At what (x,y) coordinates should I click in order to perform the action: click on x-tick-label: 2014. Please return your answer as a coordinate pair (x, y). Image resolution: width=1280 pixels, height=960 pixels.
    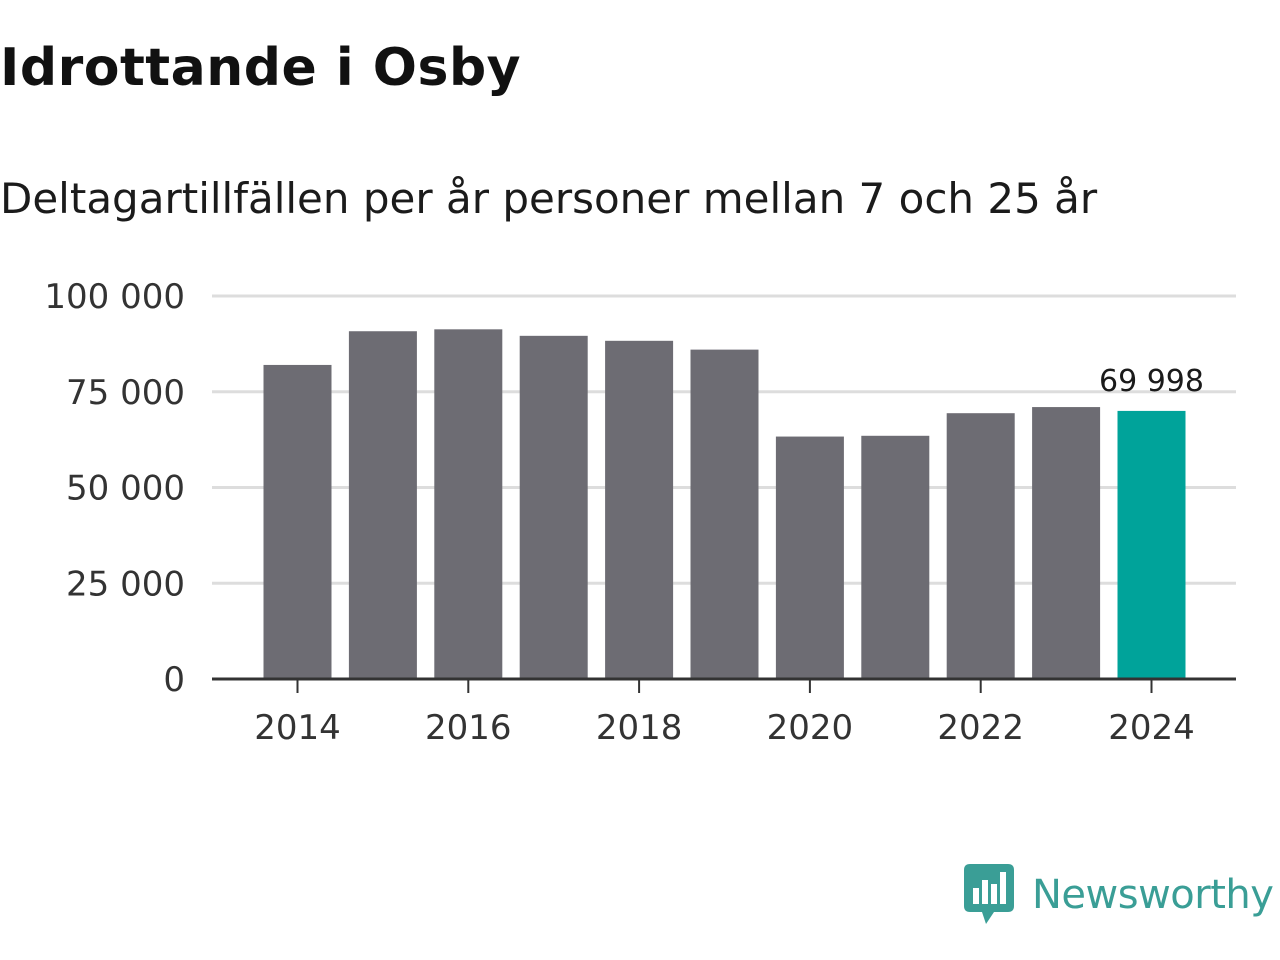
    Looking at the image, I should click on (297, 728).